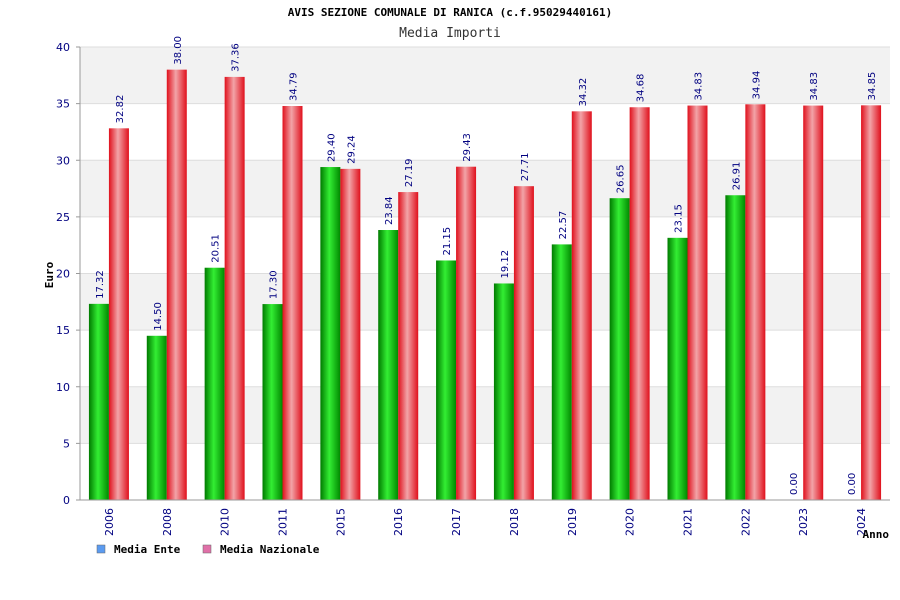 The width and height of the screenshot is (900, 600). What do you see at coordinates (109, 522) in the screenshot?
I see `x-tick-label: 2006` at bounding box center [109, 522].